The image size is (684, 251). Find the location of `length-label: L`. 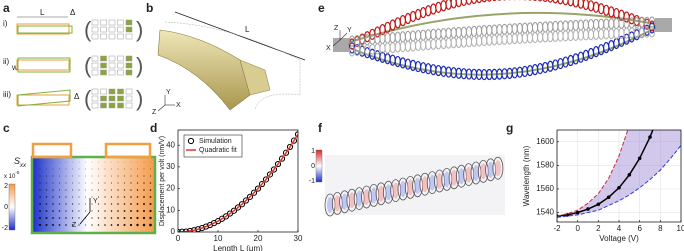

length-label: L is located at coordinates (247, 29).